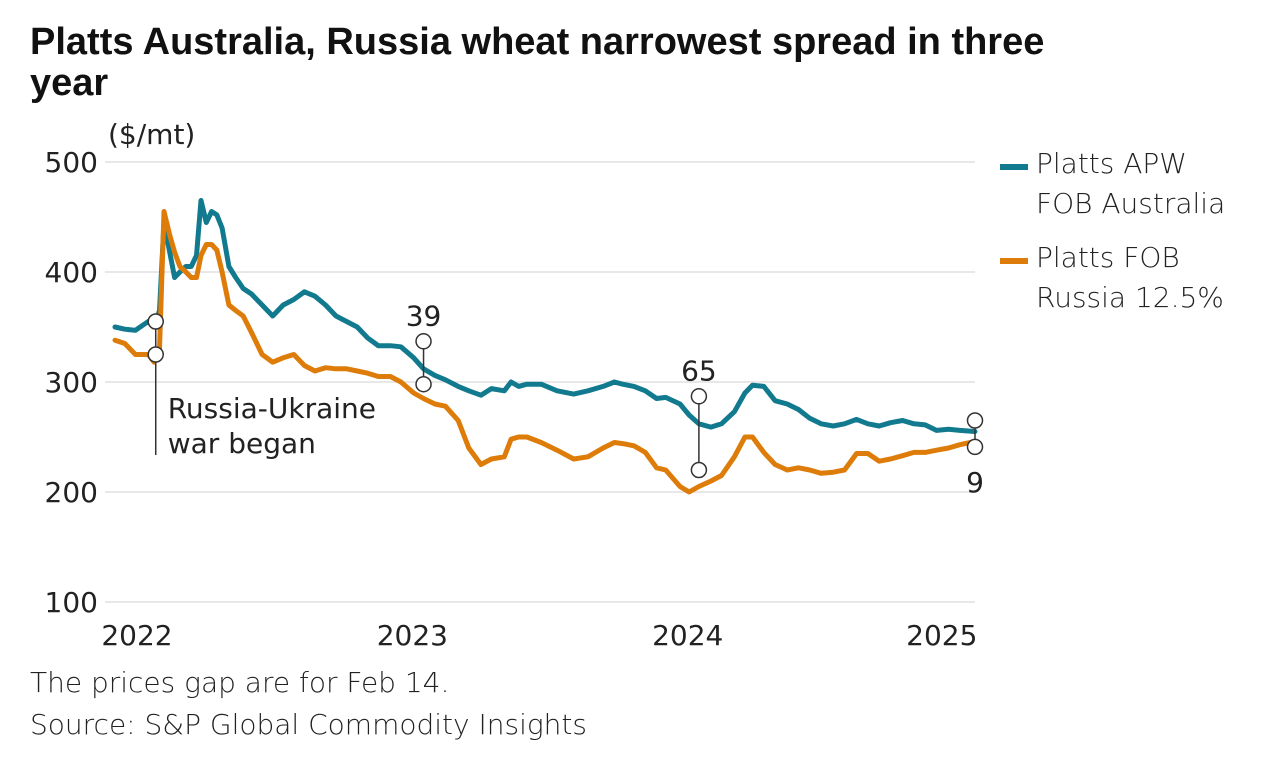  What do you see at coordinates (539, 635) in the screenshot?
I see `x-axis-ticks: 2022 2023 2024 2025` at bounding box center [539, 635].